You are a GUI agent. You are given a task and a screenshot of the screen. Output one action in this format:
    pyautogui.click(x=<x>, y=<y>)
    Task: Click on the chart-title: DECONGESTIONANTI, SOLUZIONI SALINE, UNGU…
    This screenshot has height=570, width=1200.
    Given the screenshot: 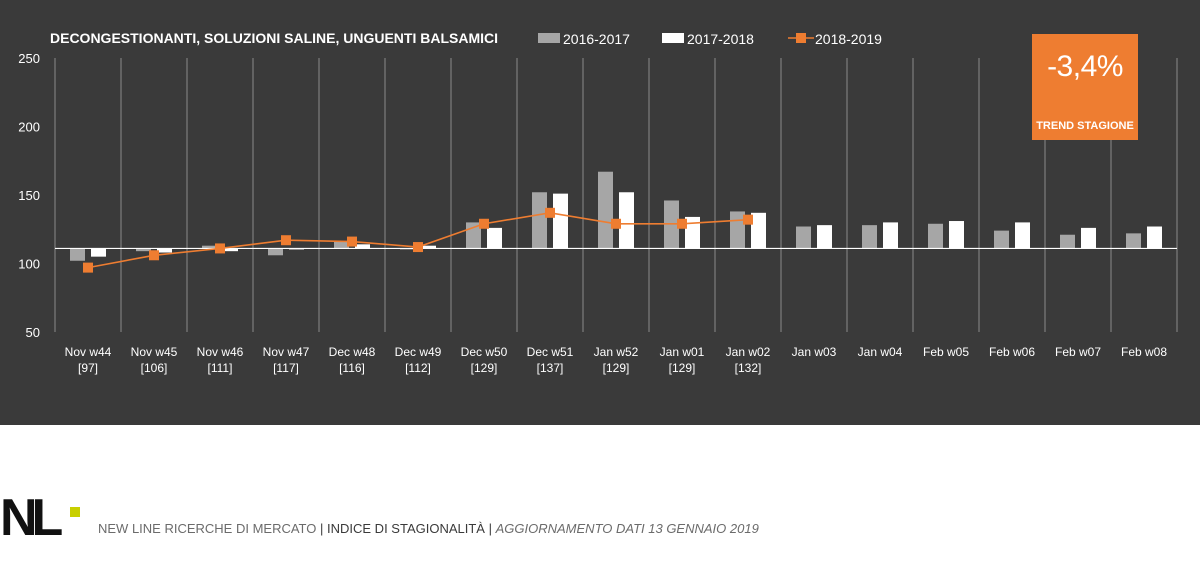 What is the action you would take?
    pyautogui.click(x=274, y=38)
    